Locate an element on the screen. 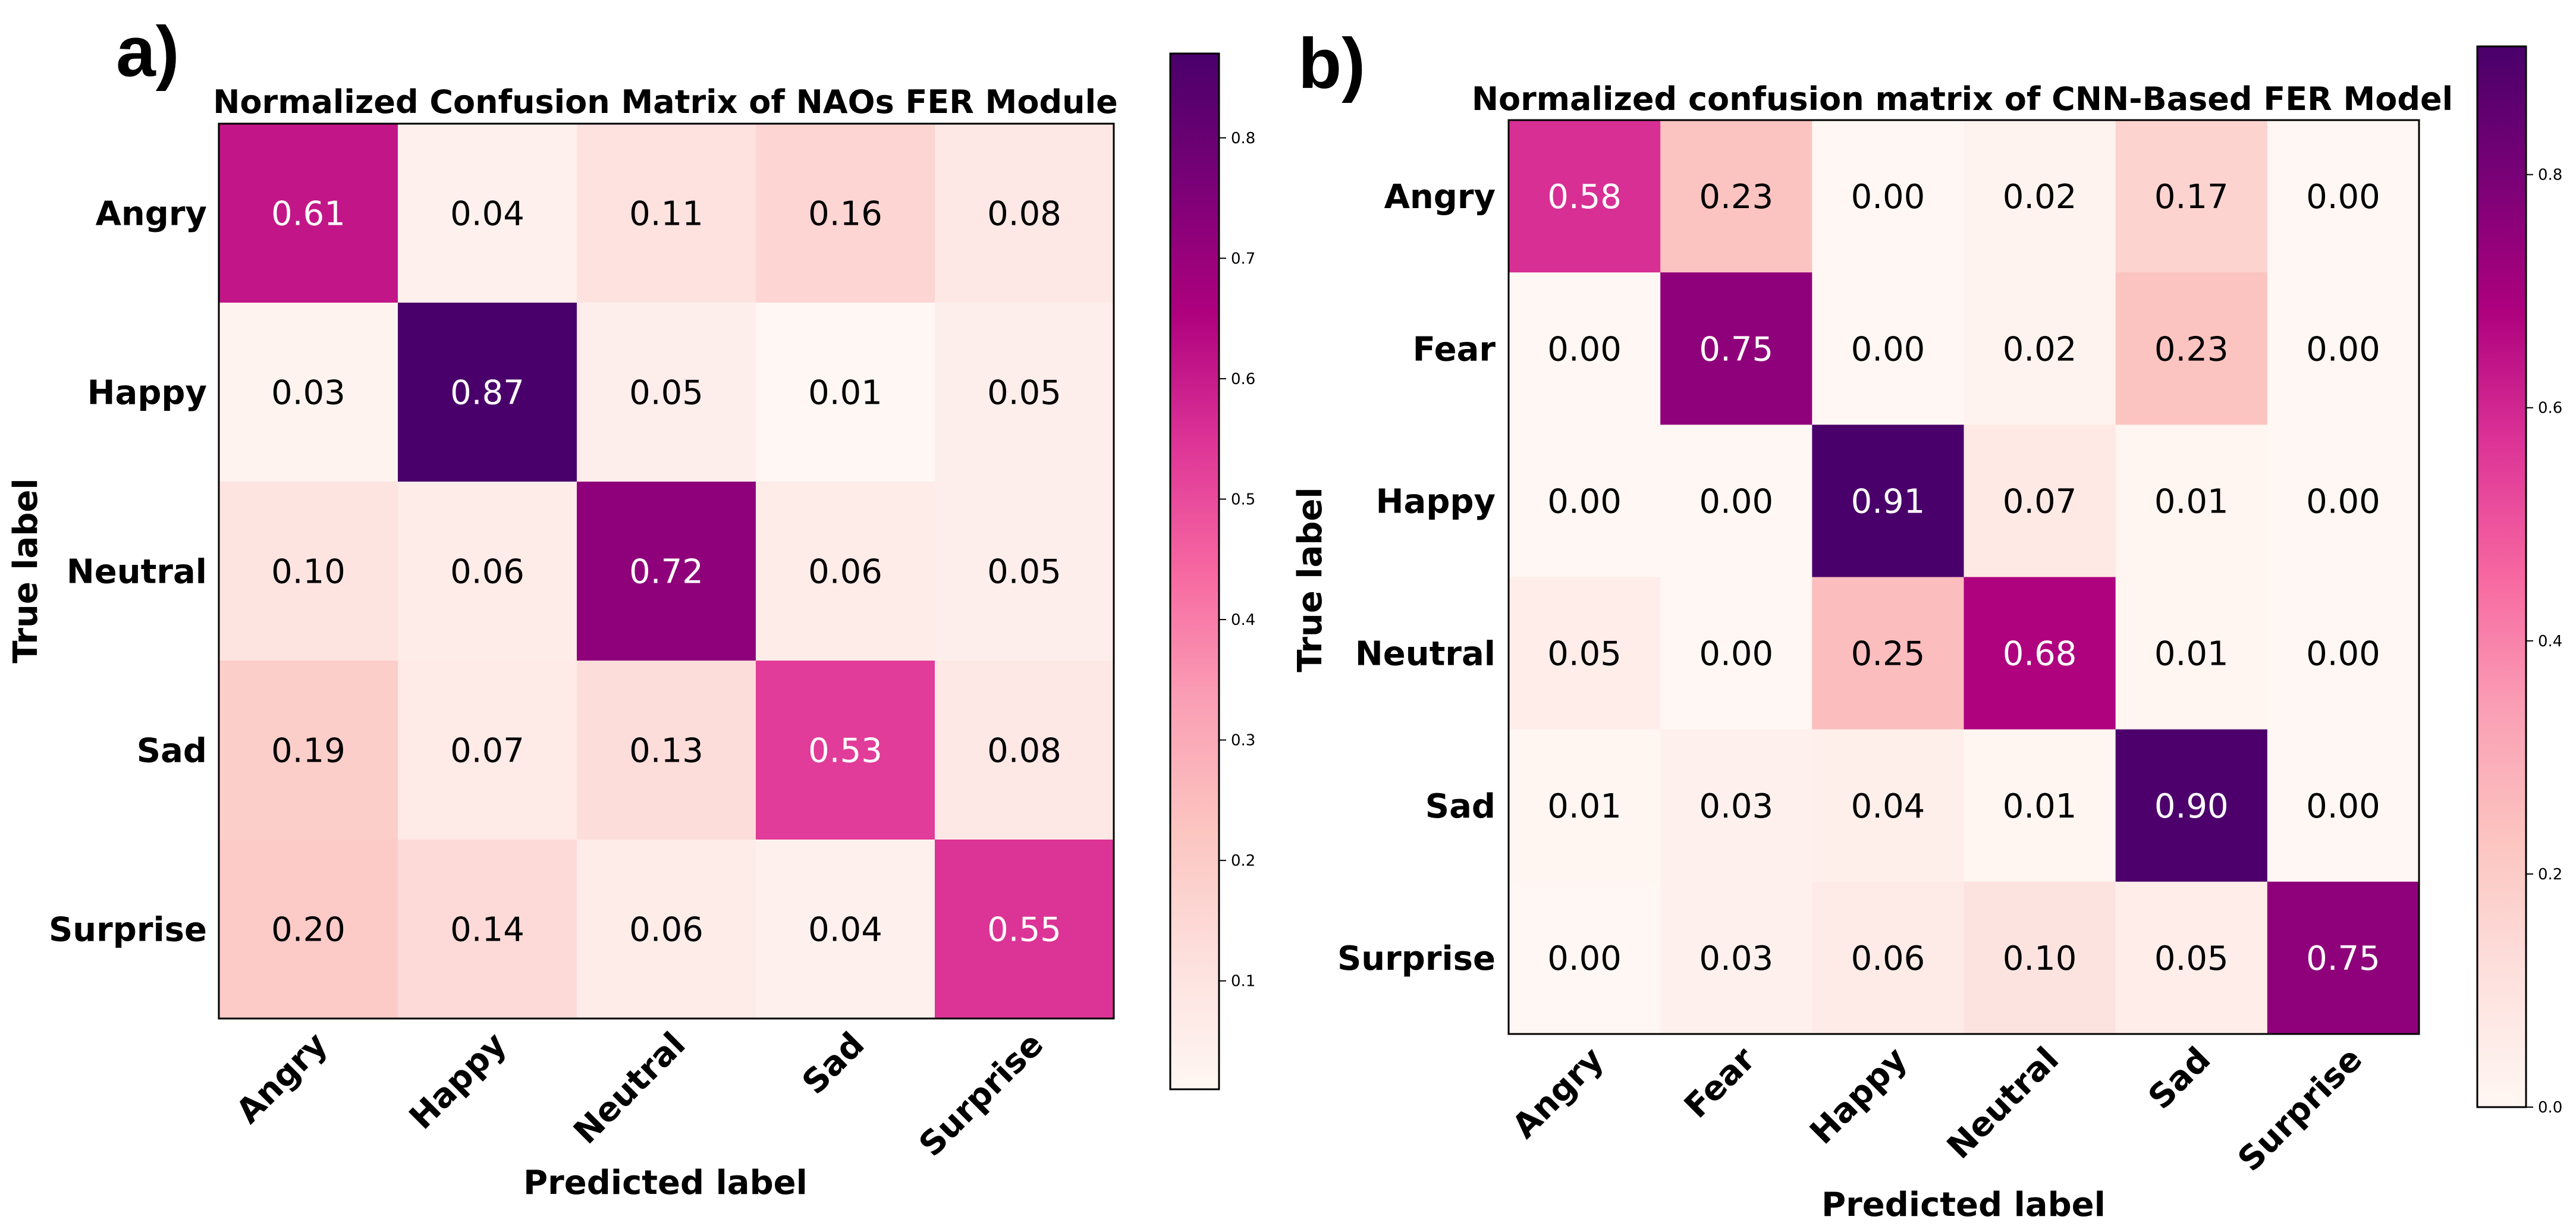 Image resolution: width=2576 pixels, height=1229 pixels. panel-b-colorbar is located at coordinates (2501, 576).